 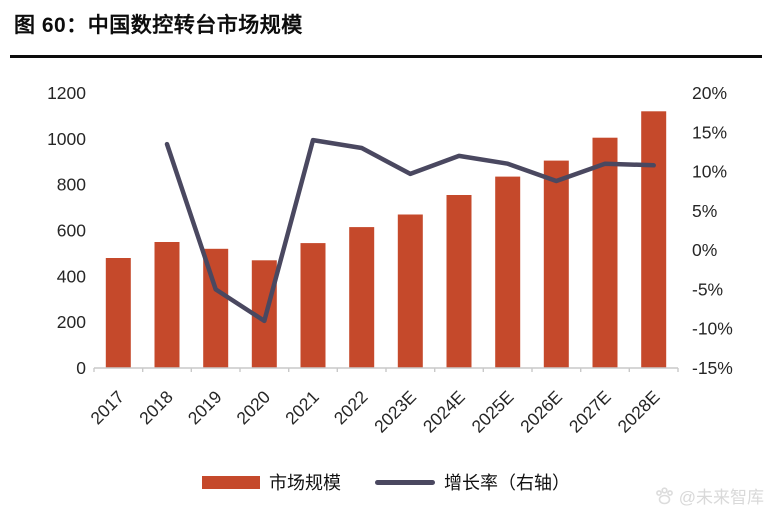 I want to click on watermark: @未来智库, so click(x=709, y=495).